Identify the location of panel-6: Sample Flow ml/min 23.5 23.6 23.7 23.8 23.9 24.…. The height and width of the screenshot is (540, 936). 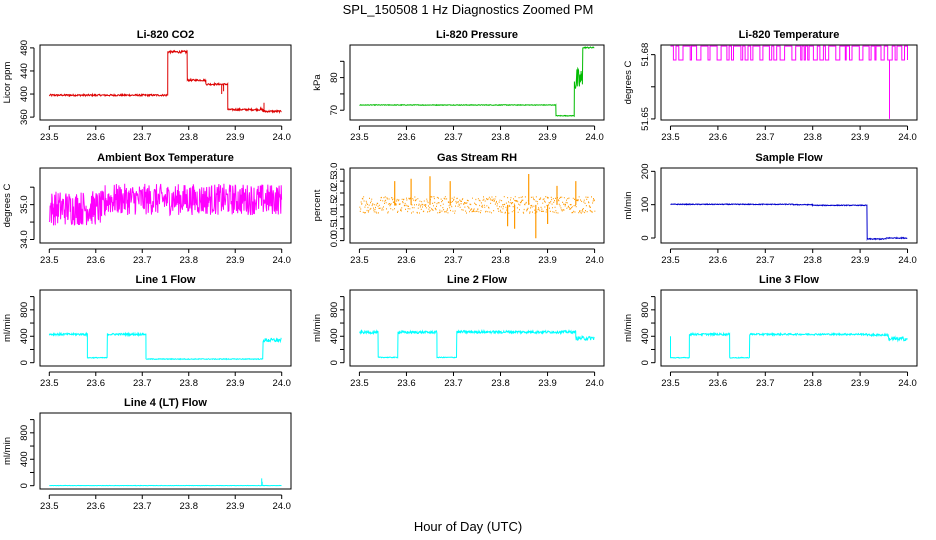
(770, 209).